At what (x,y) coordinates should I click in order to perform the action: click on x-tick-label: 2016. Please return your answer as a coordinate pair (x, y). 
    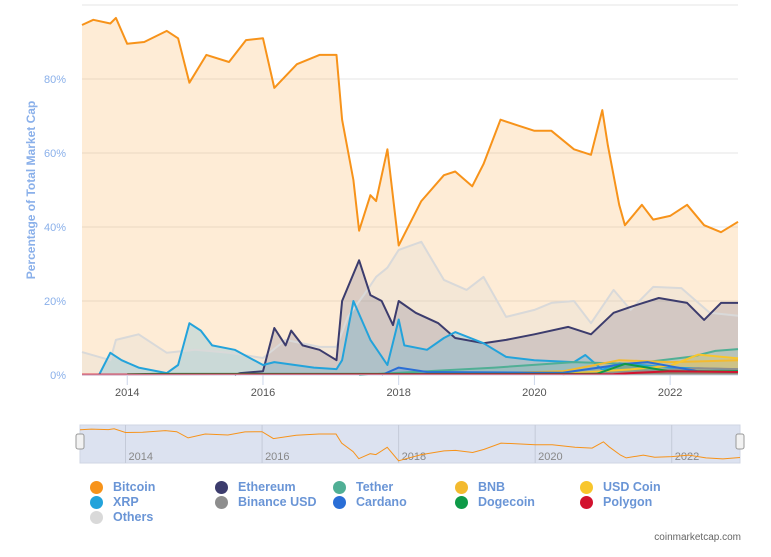
    Looking at the image, I should click on (263, 393).